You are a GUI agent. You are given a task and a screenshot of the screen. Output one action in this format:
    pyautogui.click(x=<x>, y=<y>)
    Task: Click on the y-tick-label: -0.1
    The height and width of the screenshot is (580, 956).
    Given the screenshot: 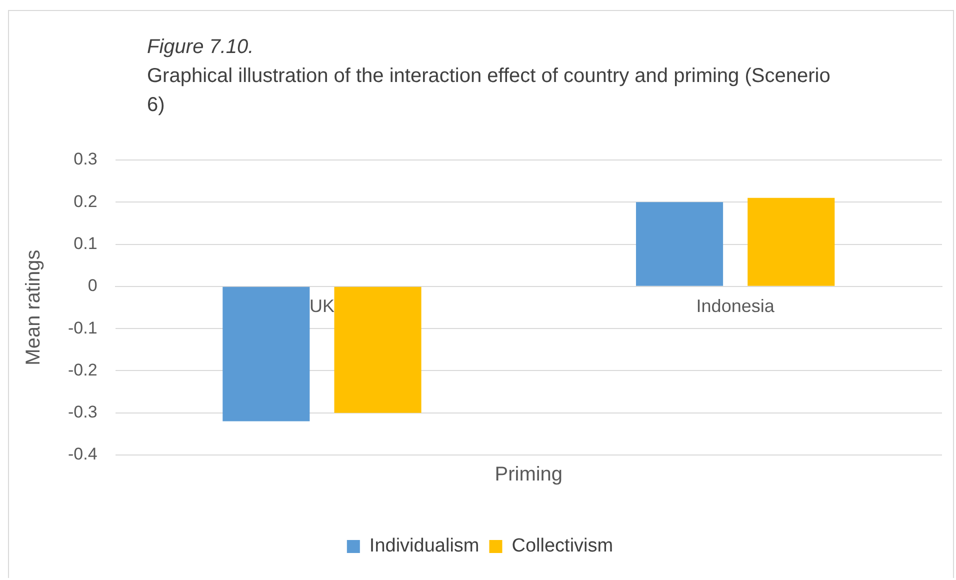 What is the action you would take?
    pyautogui.click(x=83, y=328)
    